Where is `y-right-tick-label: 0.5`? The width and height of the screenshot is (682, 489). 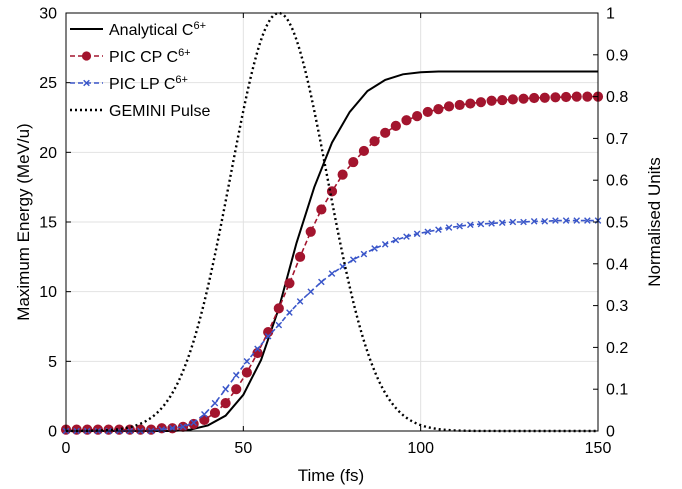 y-right-tick-label: 0.5 is located at coordinates (617, 223).